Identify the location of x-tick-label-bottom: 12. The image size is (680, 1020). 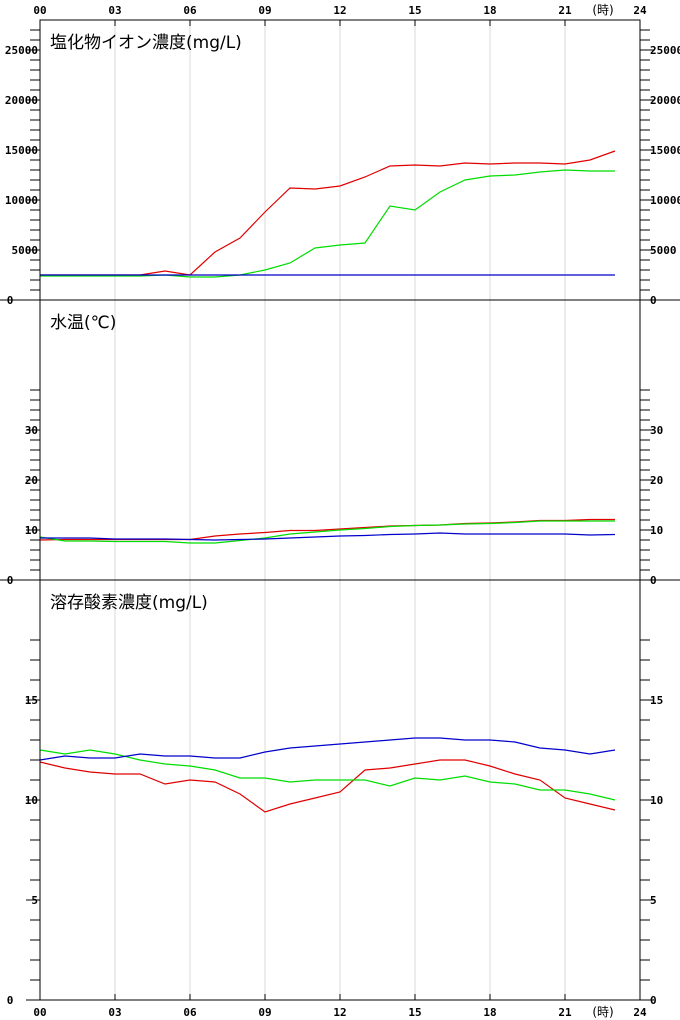
(339, 1012).